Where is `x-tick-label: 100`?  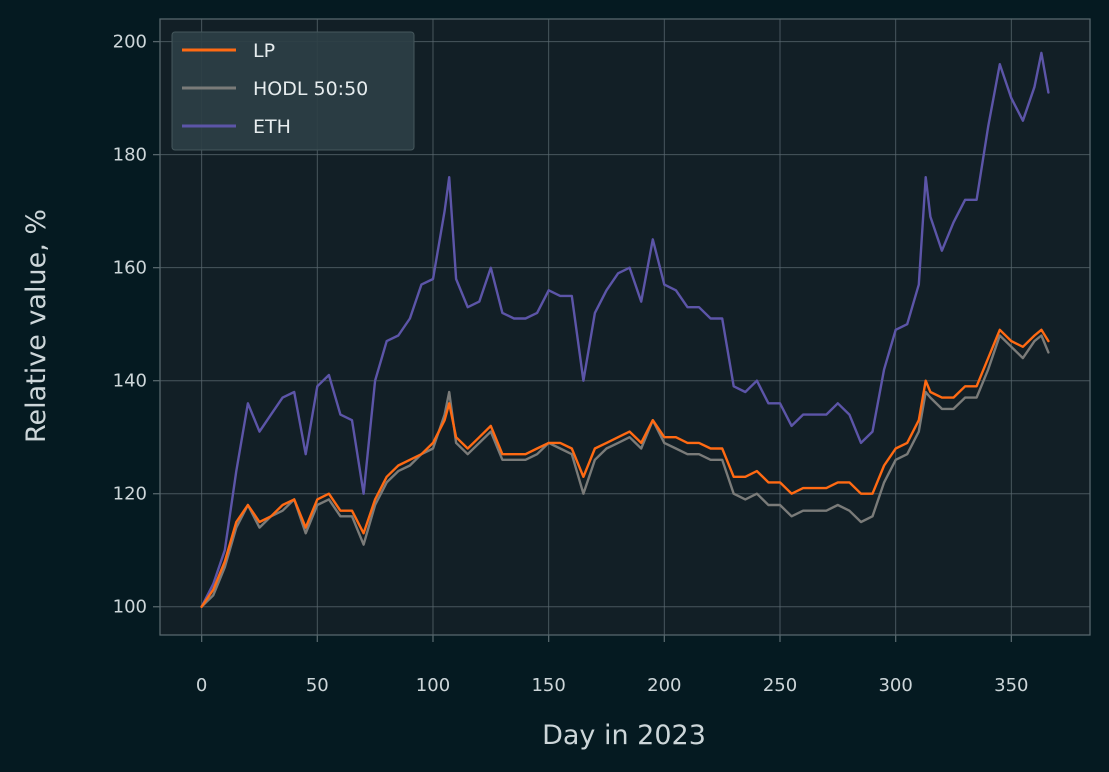 x-tick-label: 100 is located at coordinates (433, 685).